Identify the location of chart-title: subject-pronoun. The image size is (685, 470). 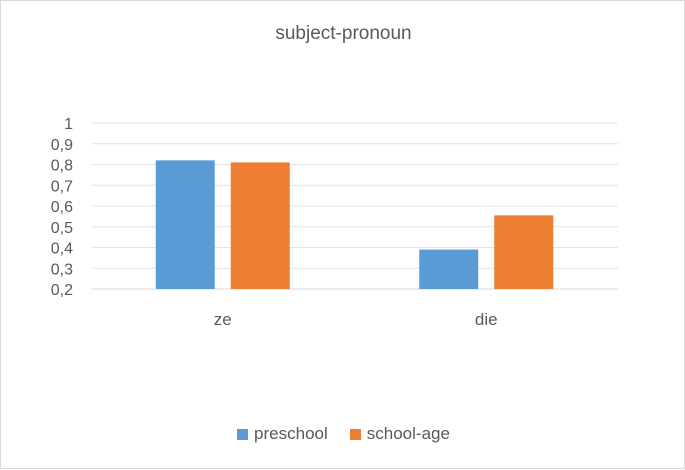
(343, 33).